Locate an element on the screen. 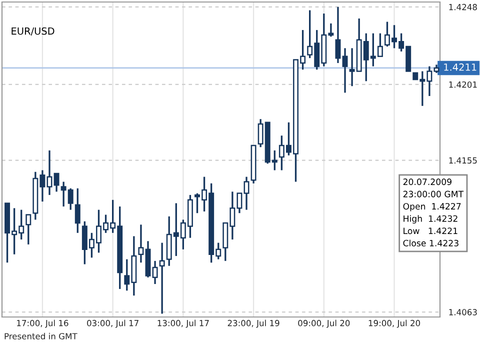 Image resolution: width=480 pixels, height=343 pixels. text: Presented in GMT is located at coordinates (41, 336).